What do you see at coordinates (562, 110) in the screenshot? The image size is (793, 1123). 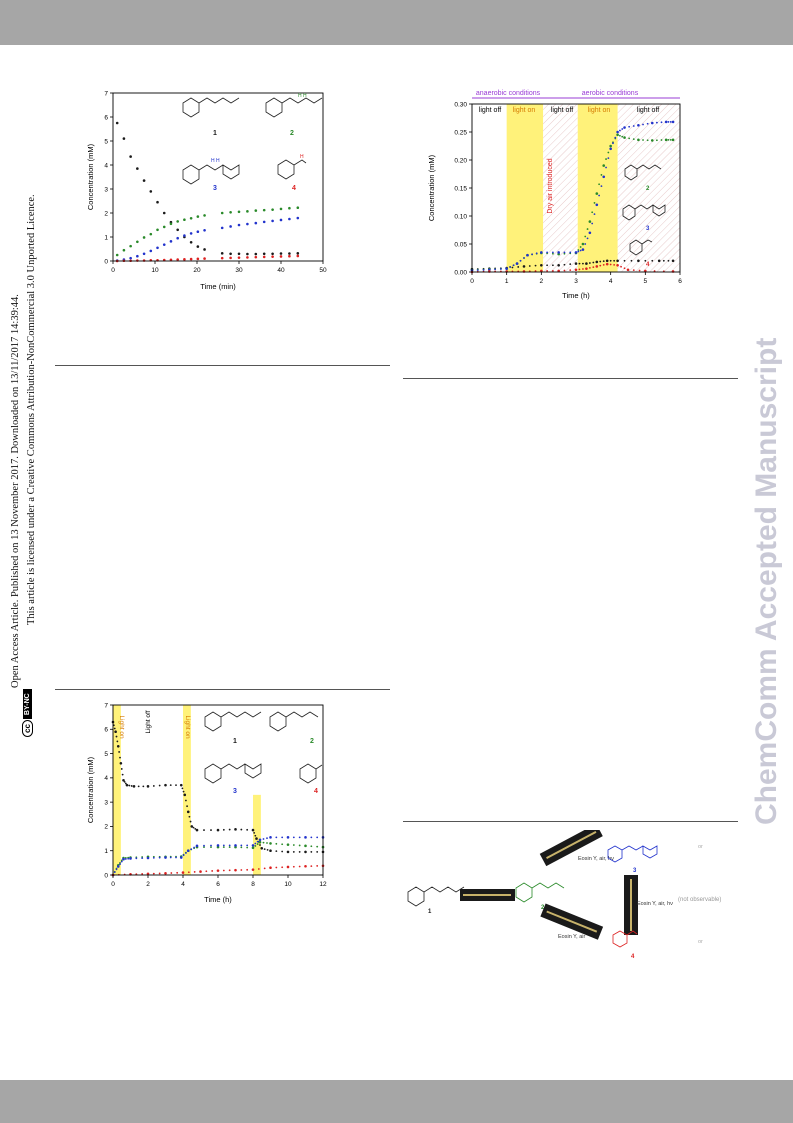 I see `region-label: light off` at bounding box center [562, 110].